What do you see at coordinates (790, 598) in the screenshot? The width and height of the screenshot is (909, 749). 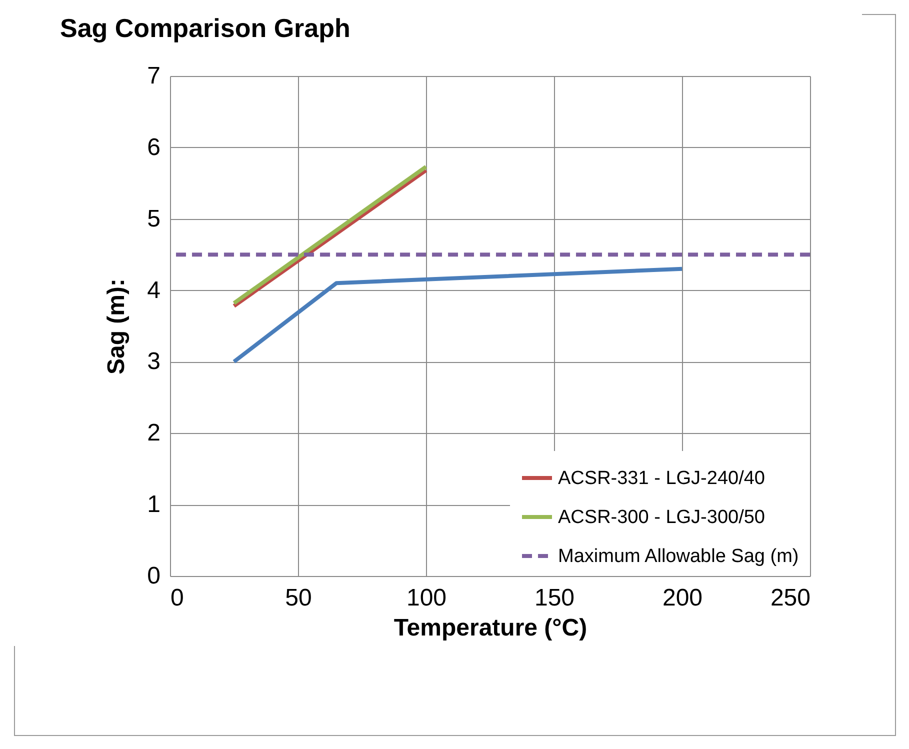 I see `x-tick-label: 250` at bounding box center [790, 598].